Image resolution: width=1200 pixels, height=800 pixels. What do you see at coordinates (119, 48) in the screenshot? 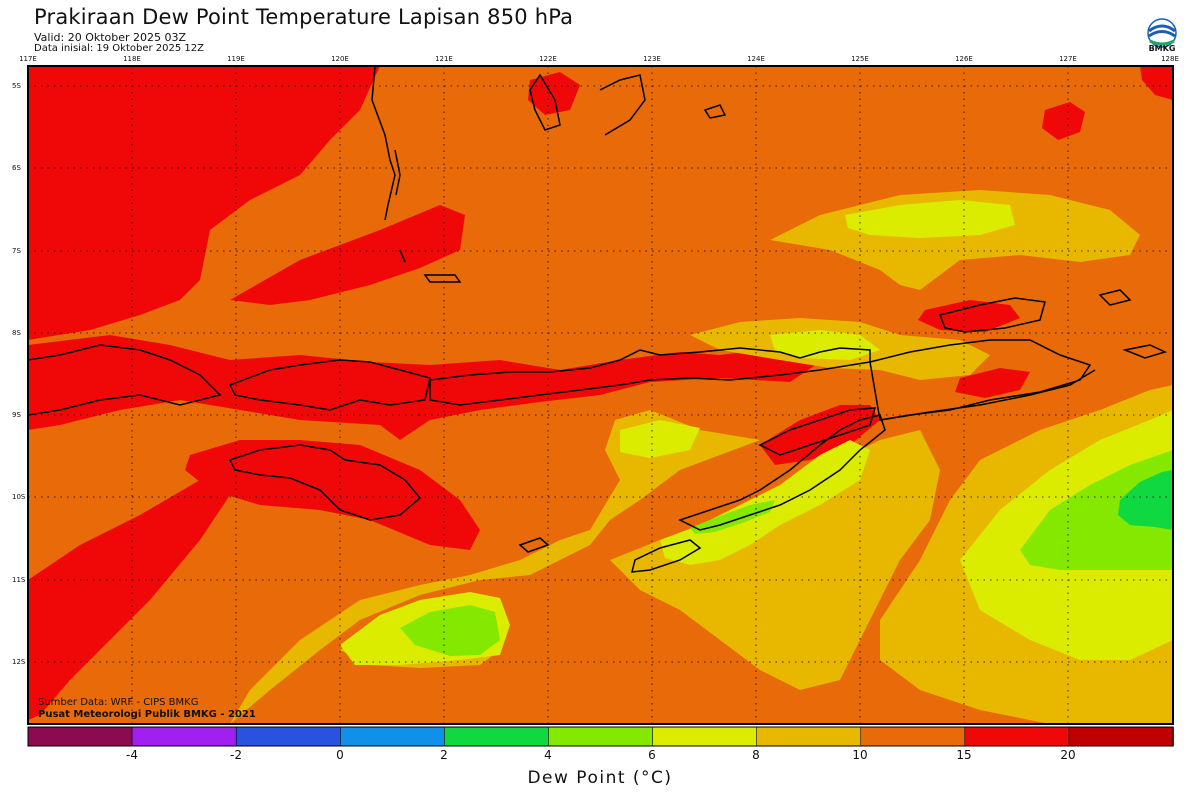
I see `init-time: Data inisial: 19 Oktober 2025 12Z` at bounding box center [119, 48].